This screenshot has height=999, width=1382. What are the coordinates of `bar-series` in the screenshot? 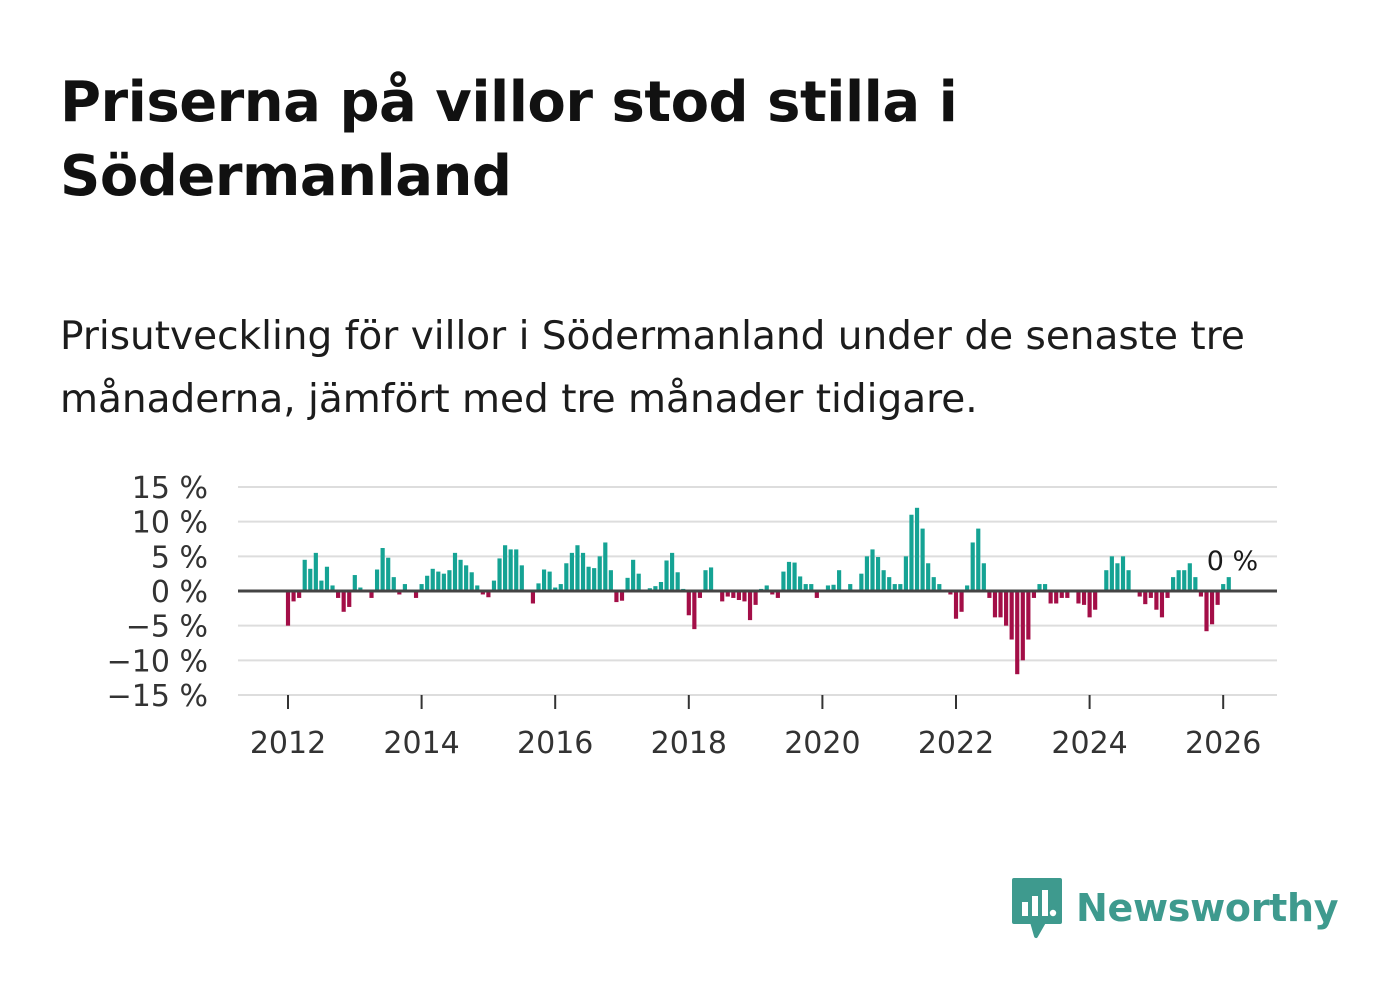 It's located at (758, 591).